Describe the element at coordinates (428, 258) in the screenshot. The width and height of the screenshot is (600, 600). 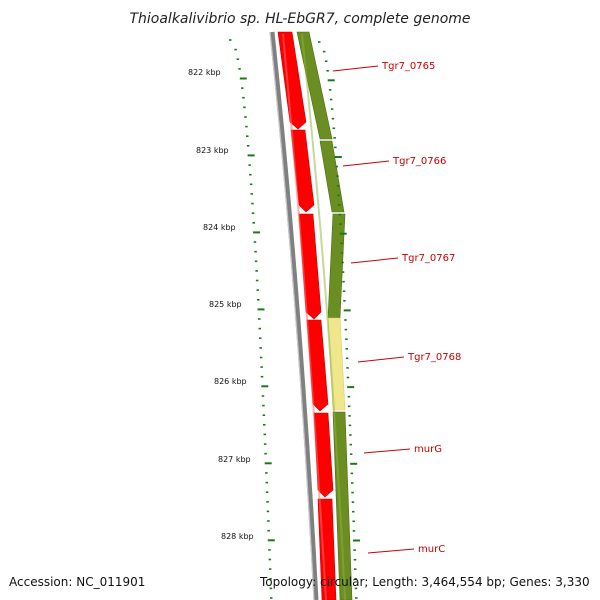
I see `gene-label: Tgr7_0767` at that location.